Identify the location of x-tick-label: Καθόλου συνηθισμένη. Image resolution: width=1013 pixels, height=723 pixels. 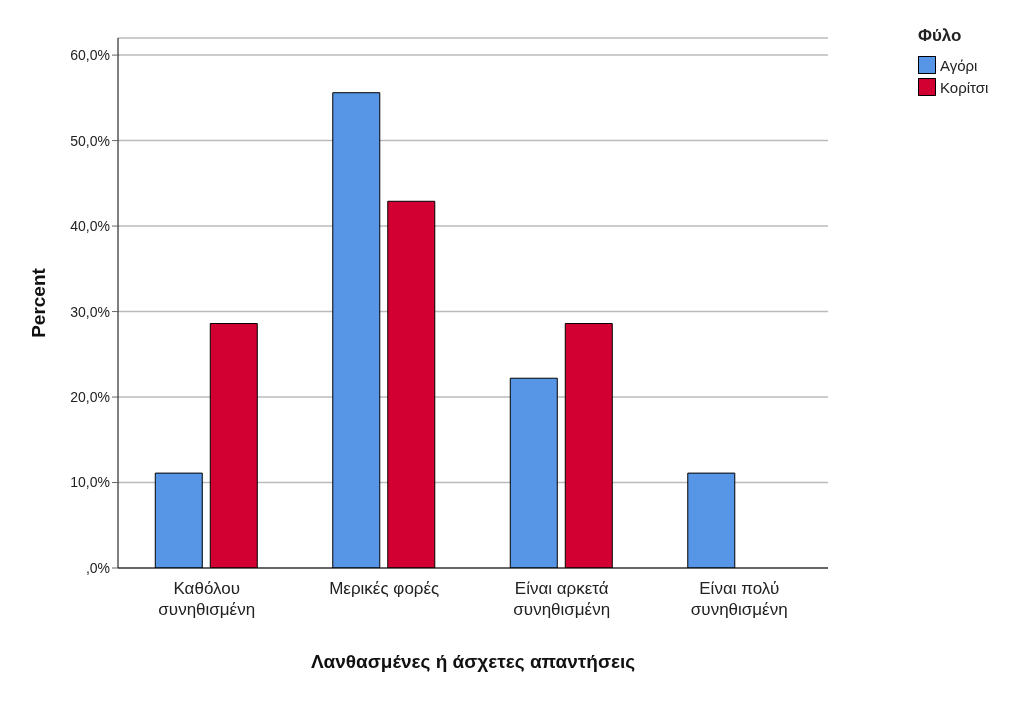
(207, 599).